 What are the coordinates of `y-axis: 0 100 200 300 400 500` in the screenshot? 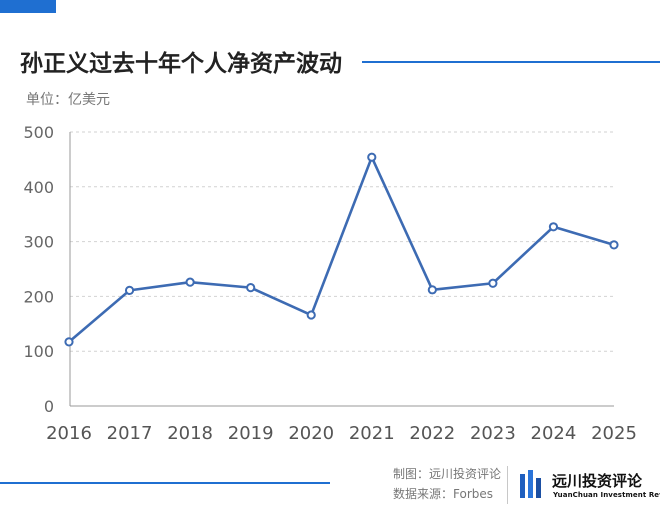 It's located at (47, 269).